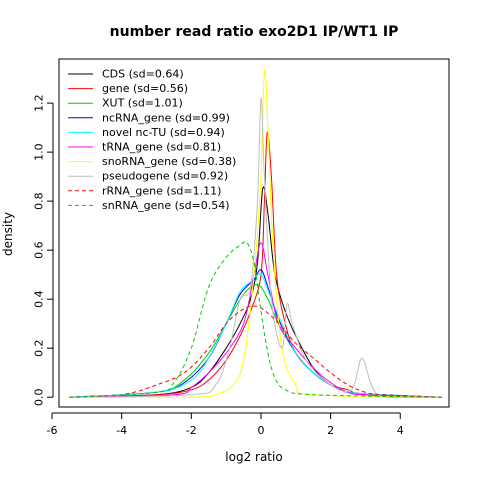  Describe the element at coordinates (163, 132) in the screenshot. I see `legend-label: novel nc-TU (sd=0.94)` at that location.